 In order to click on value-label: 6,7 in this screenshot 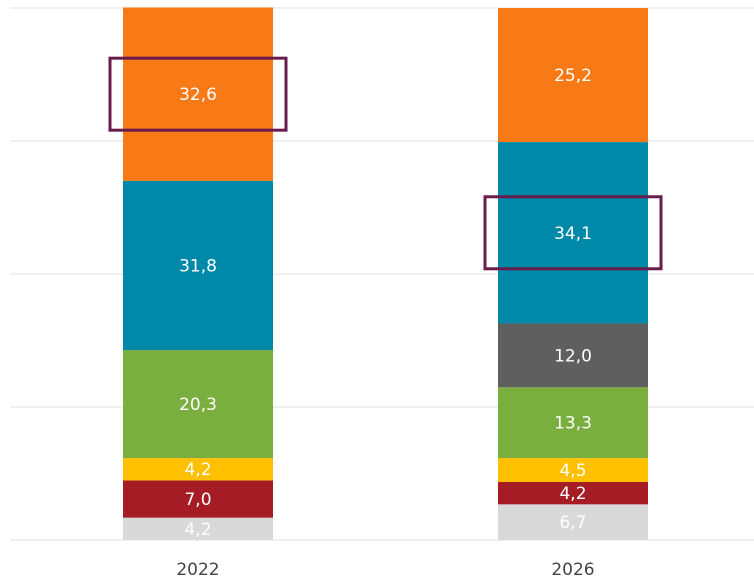, I will do `click(572, 523)`.